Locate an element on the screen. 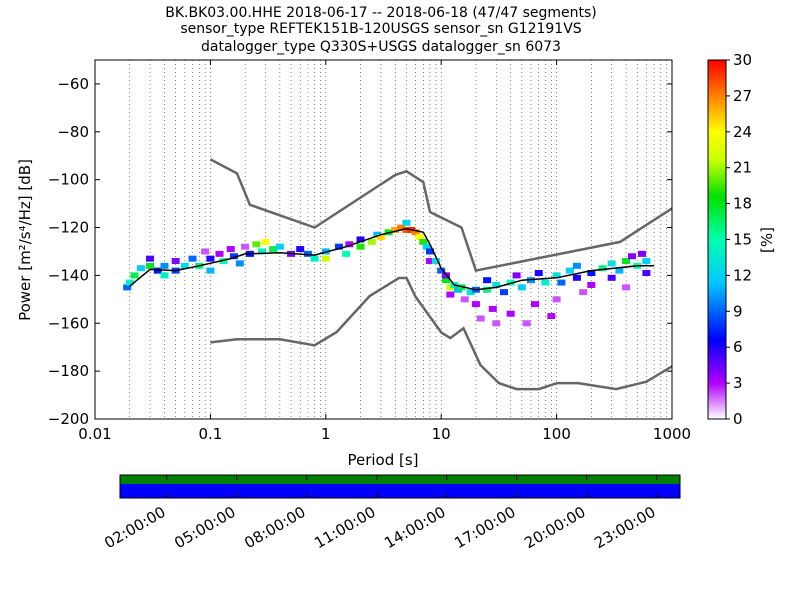 This screenshot has width=800, height=604. timeline-tick-label: 14:00:00 is located at coordinates (414, 527).